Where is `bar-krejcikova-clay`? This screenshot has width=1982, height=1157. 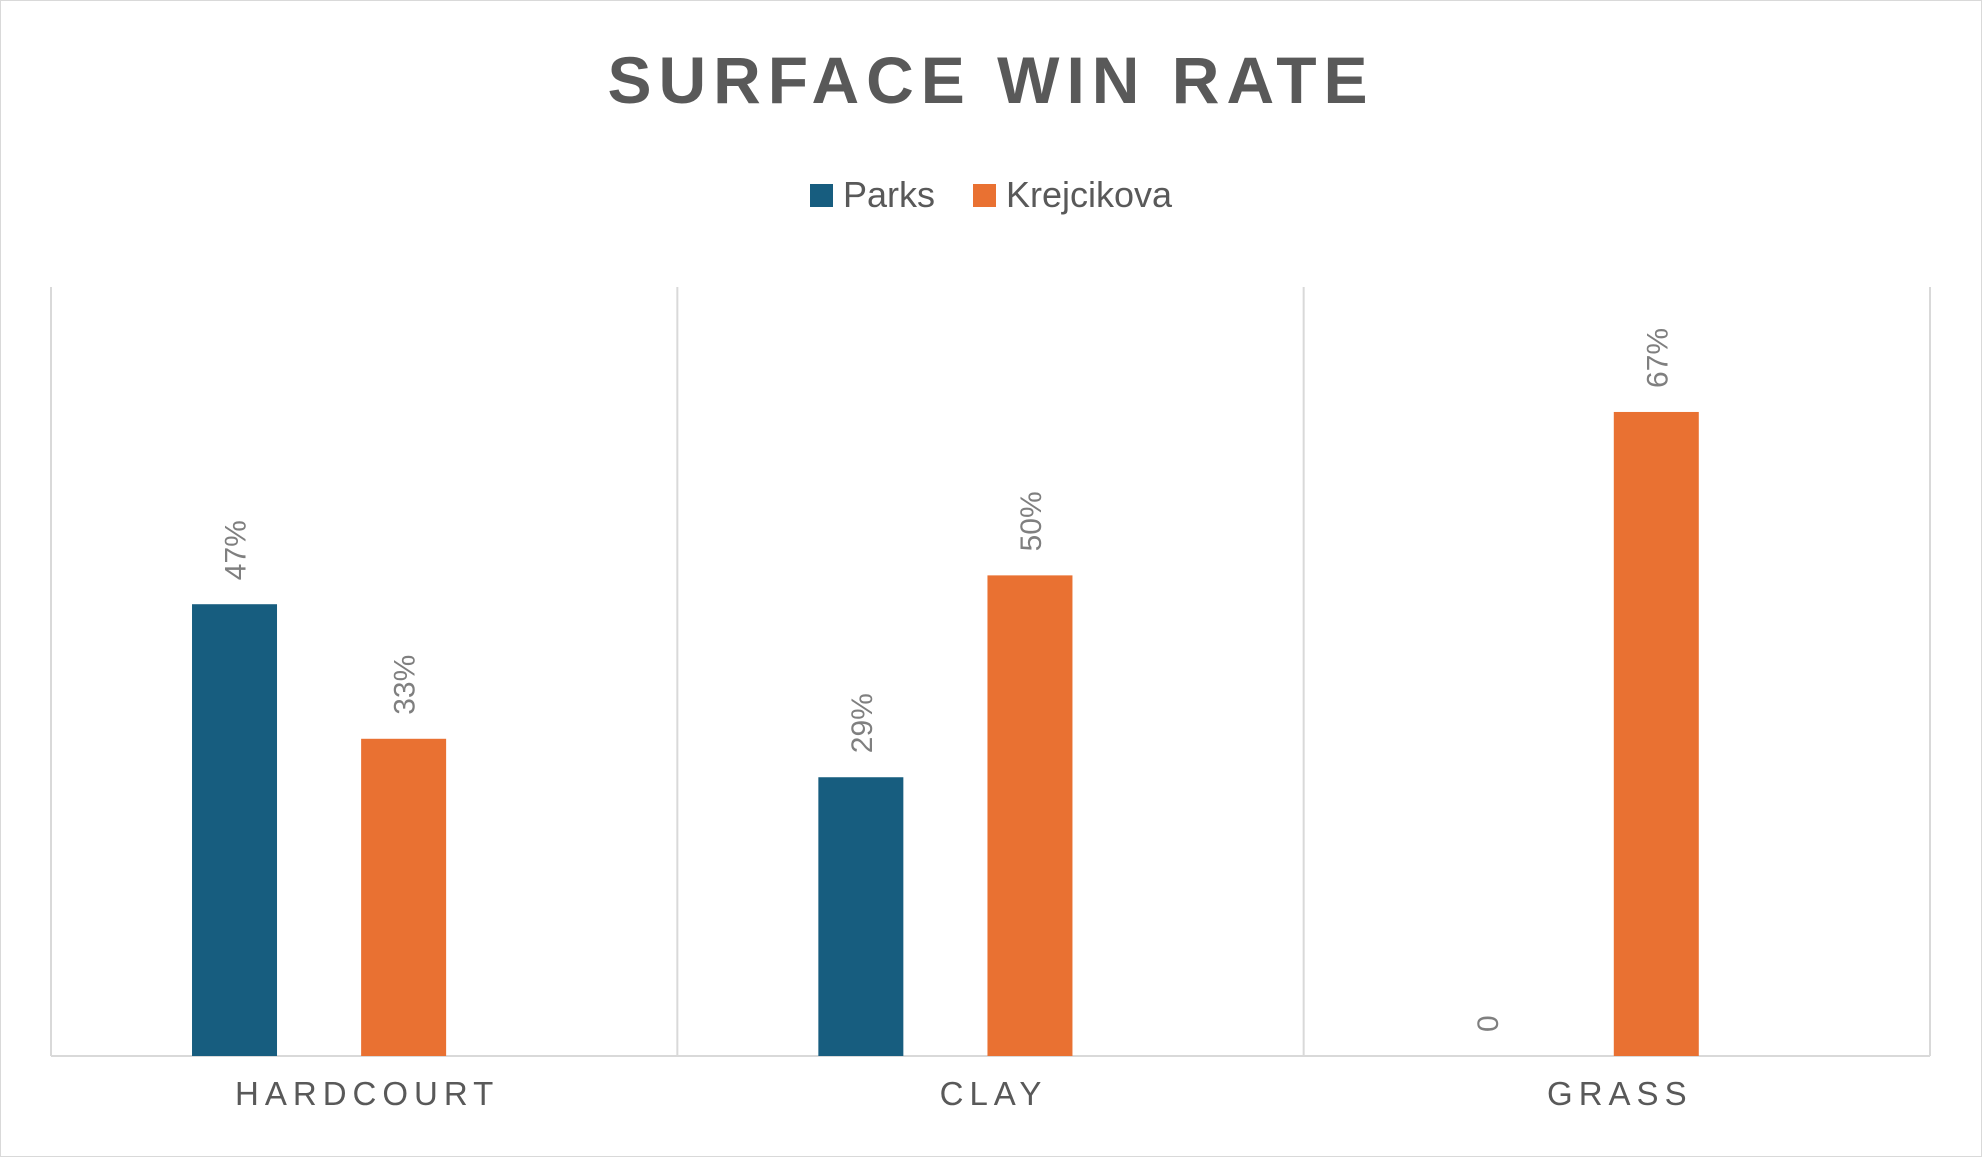
bar-krejcikova-clay is located at coordinates (1030, 815).